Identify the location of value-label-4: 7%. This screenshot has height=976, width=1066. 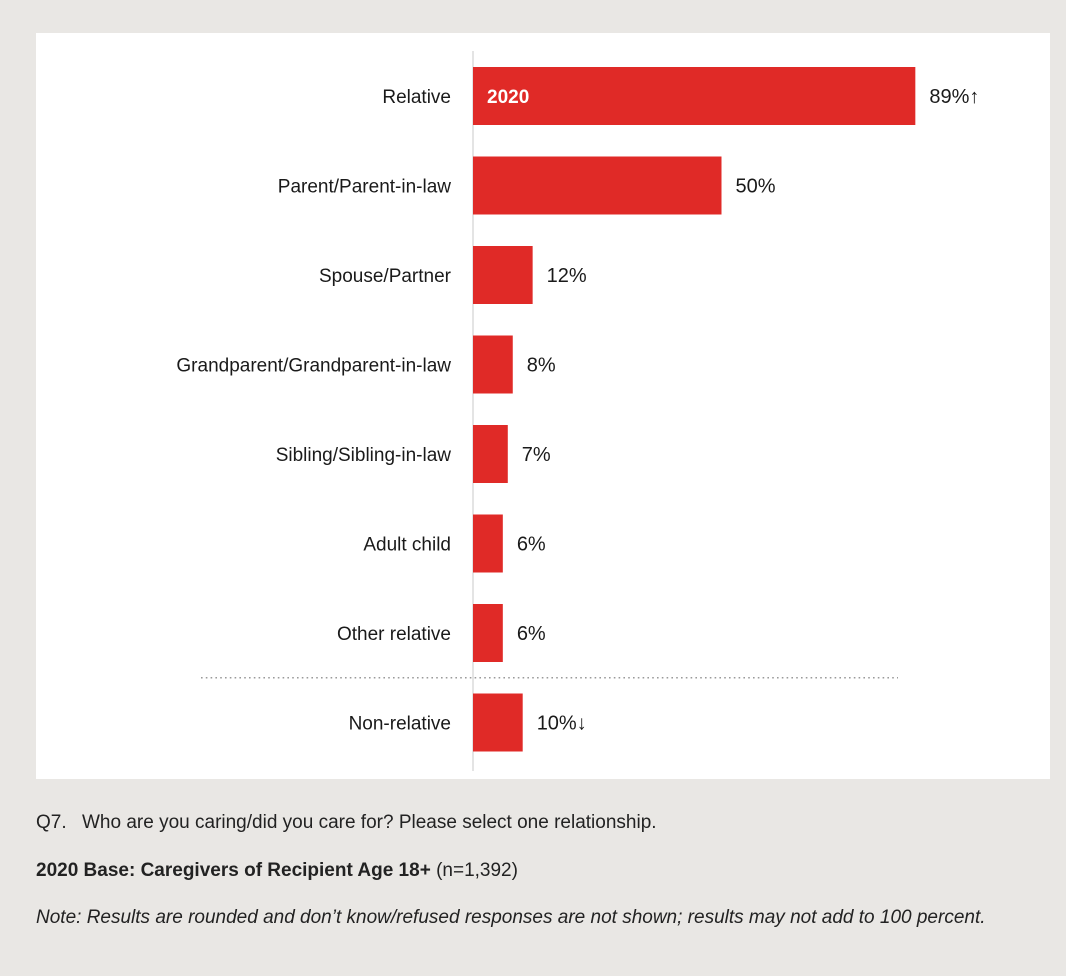
(536, 455).